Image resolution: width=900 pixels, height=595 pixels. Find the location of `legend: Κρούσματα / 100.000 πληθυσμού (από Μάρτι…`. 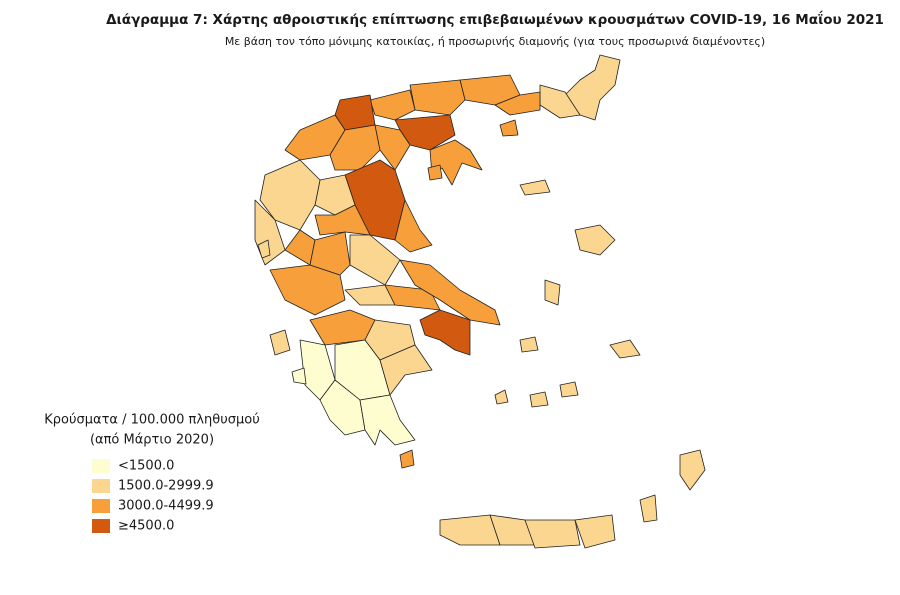

legend: Κρούσματα / 100.000 πληθυσμού (από Μάρτι… is located at coordinates (151, 473).